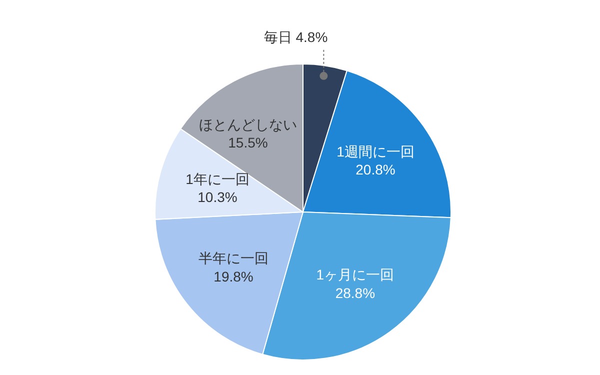 This screenshot has width=600, height=375. What do you see at coordinates (248, 142) in the screenshot?
I see `data-label: 15.5%` at bounding box center [248, 142].